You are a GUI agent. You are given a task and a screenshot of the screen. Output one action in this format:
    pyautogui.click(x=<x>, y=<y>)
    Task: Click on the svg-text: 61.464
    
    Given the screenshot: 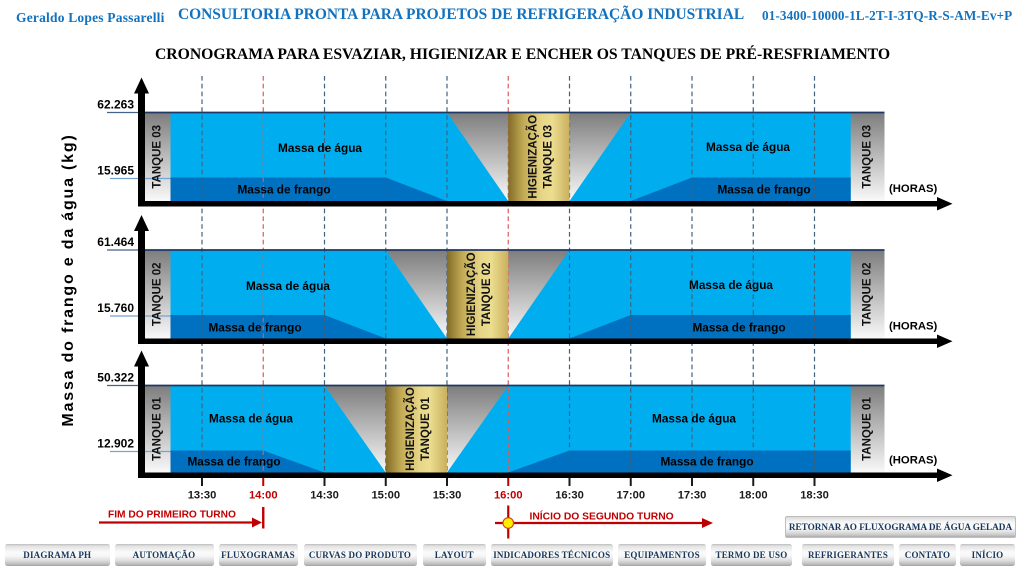 What is the action you would take?
    pyautogui.click(x=115, y=242)
    